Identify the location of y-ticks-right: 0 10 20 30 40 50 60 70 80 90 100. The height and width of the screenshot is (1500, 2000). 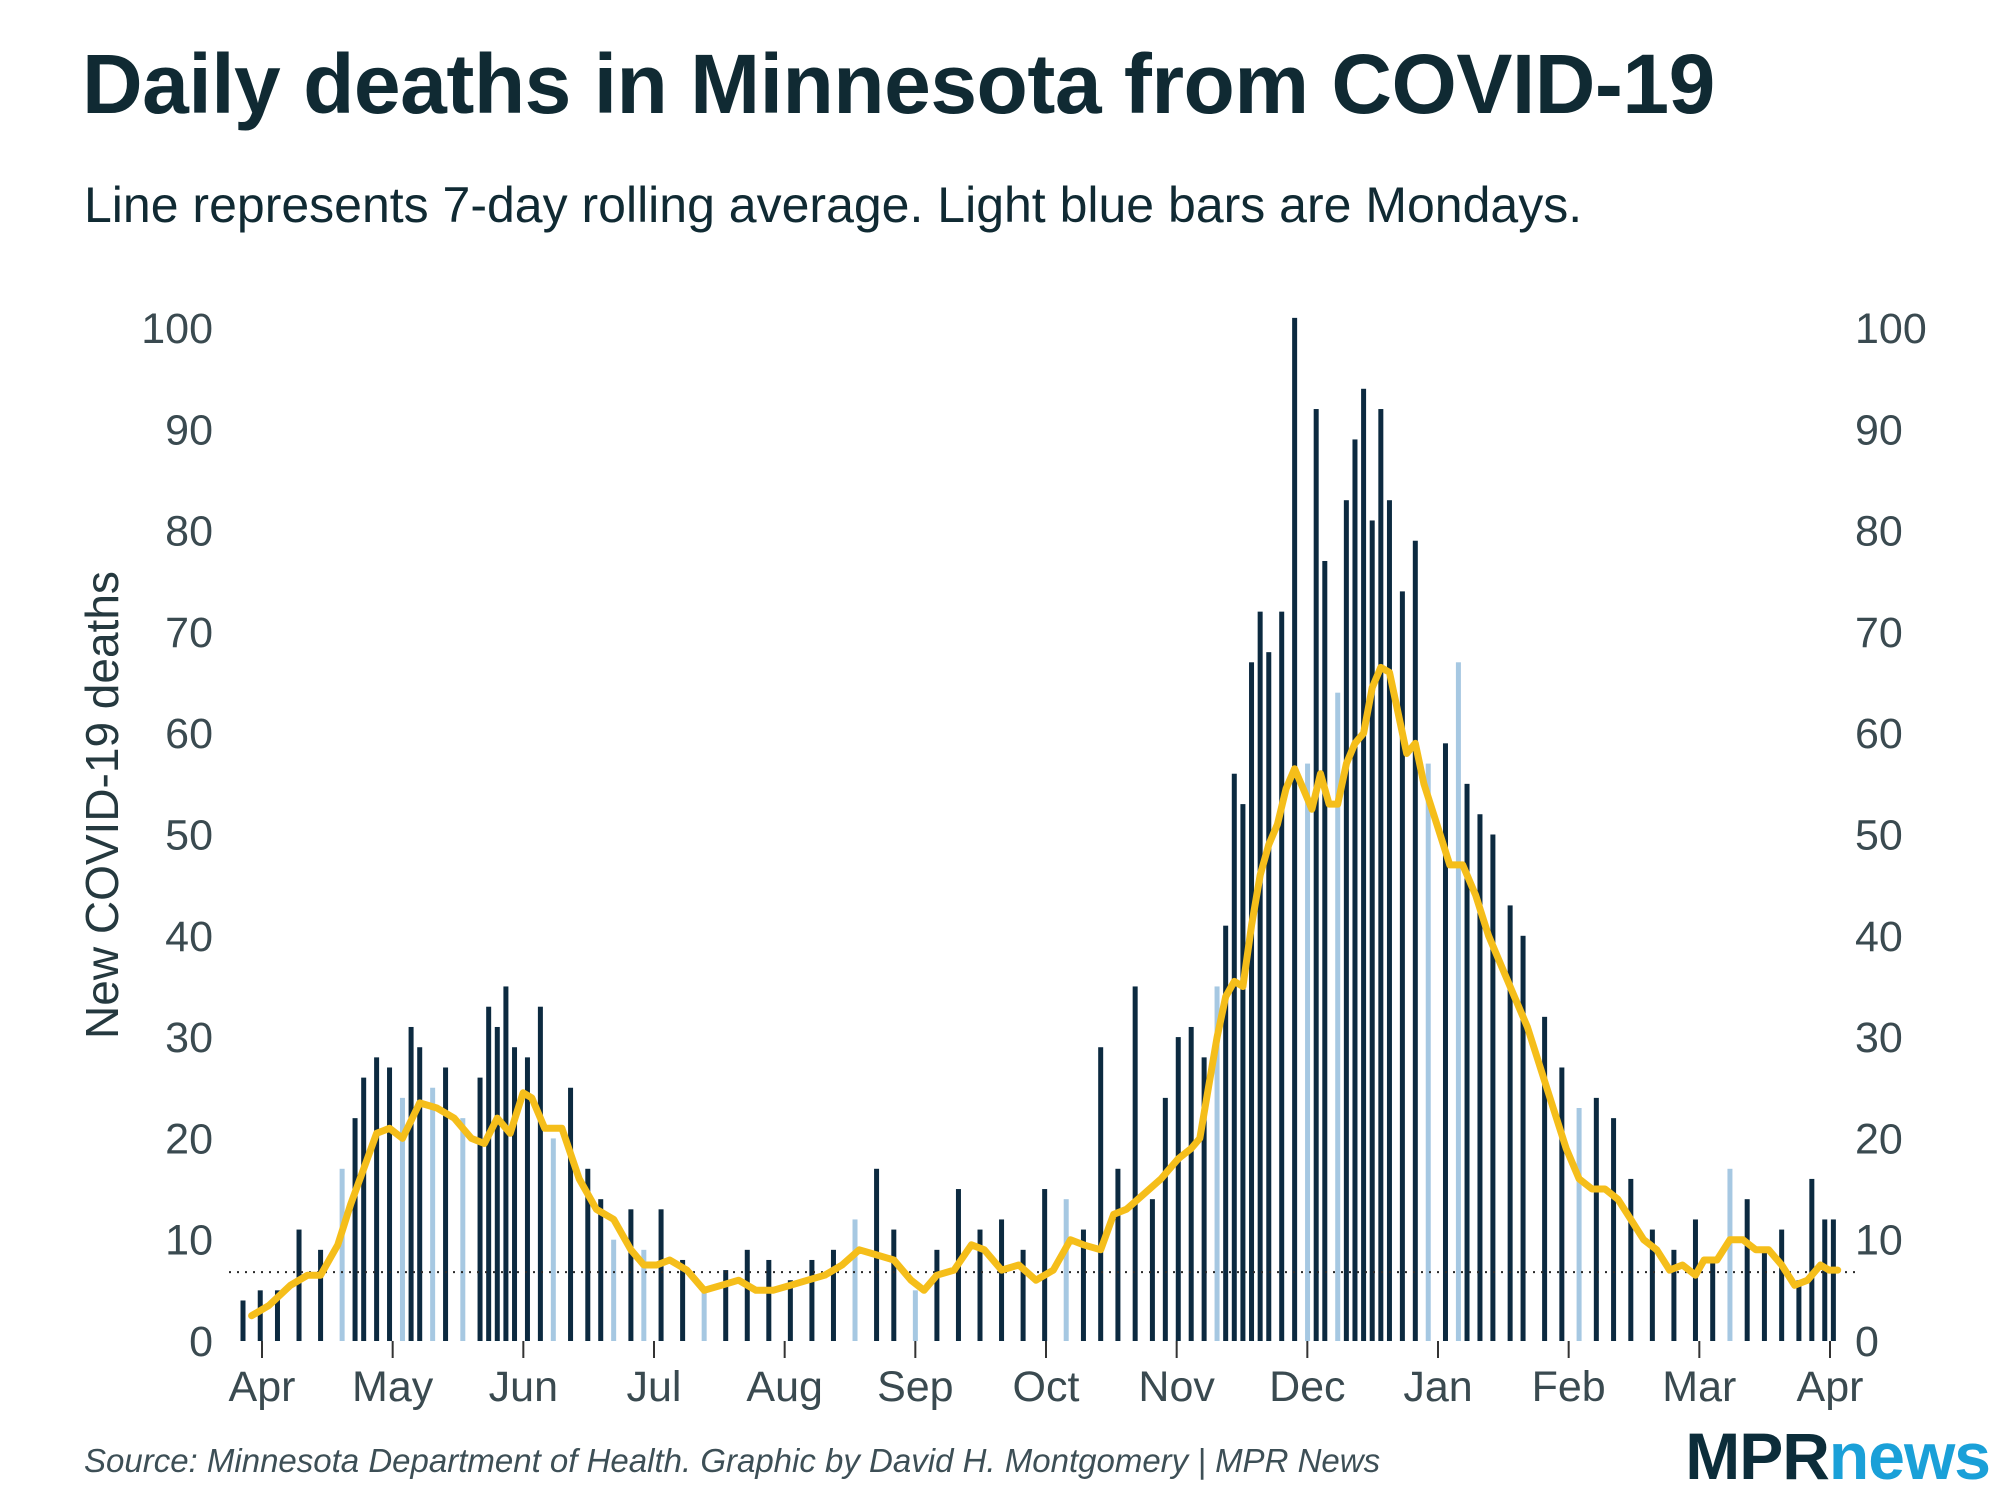
(1891, 835).